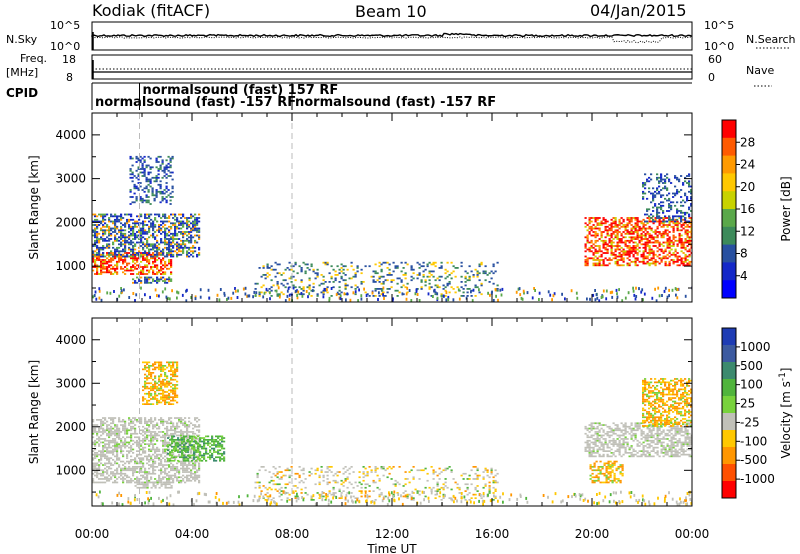 The width and height of the screenshot is (800, 554). What do you see at coordinates (760, 70) in the screenshot?
I see `nave-label: Nave` at bounding box center [760, 70].